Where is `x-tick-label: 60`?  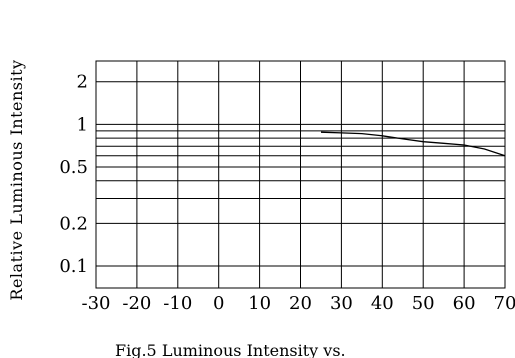 x-tick-label: 60 is located at coordinates (464, 303).